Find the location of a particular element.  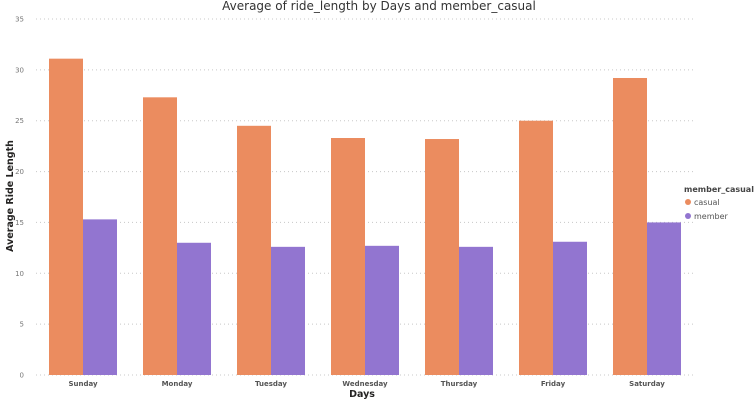

x-tick-label: Sunday is located at coordinates (83, 384).